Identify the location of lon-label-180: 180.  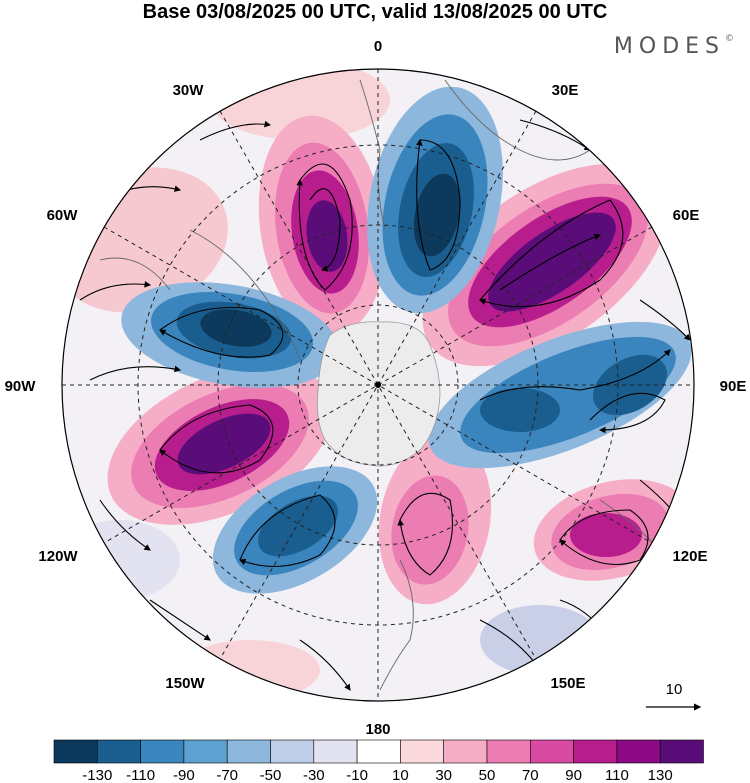
(377, 729).